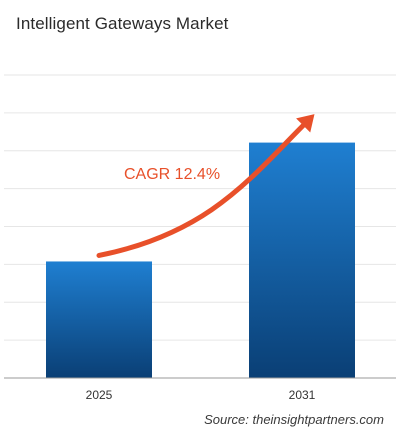 The height and width of the screenshot is (440, 400). What do you see at coordinates (302, 260) in the screenshot?
I see `bar-2031` at bounding box center [302, 260].